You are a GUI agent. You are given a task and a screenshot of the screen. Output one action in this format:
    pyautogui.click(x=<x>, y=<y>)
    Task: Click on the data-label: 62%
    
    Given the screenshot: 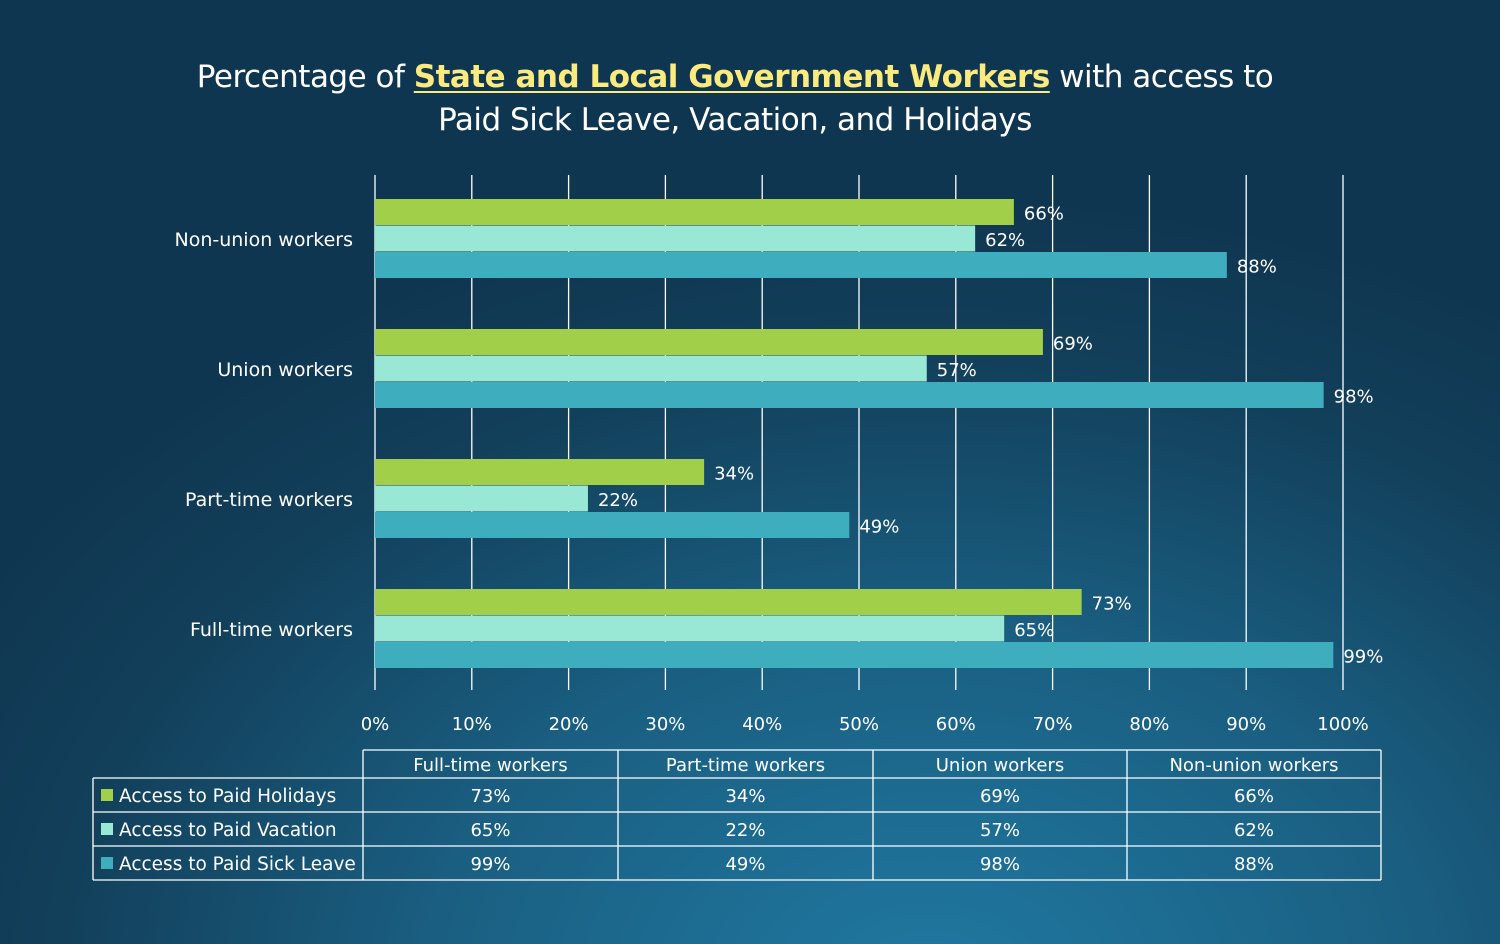 What is the action you would take?
    pyautogui.click(x=1005, y=240)
    